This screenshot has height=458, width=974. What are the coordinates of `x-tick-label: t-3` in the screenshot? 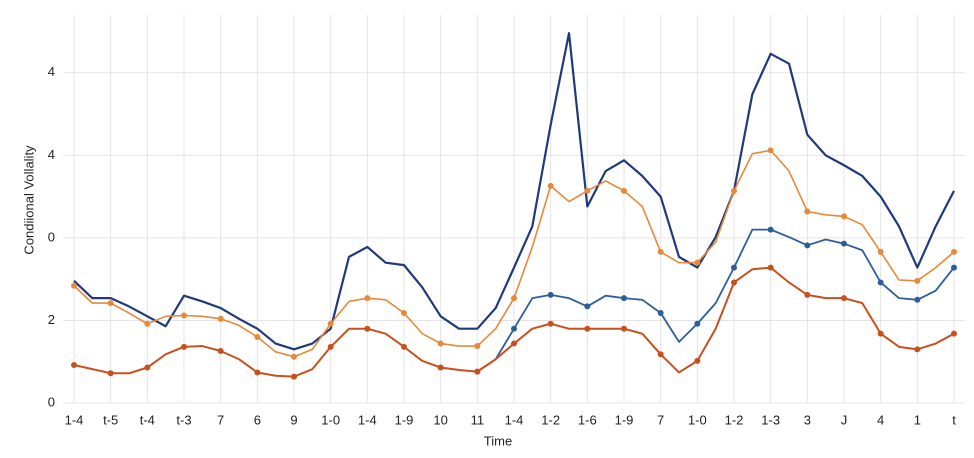 It's located at (183, 419).